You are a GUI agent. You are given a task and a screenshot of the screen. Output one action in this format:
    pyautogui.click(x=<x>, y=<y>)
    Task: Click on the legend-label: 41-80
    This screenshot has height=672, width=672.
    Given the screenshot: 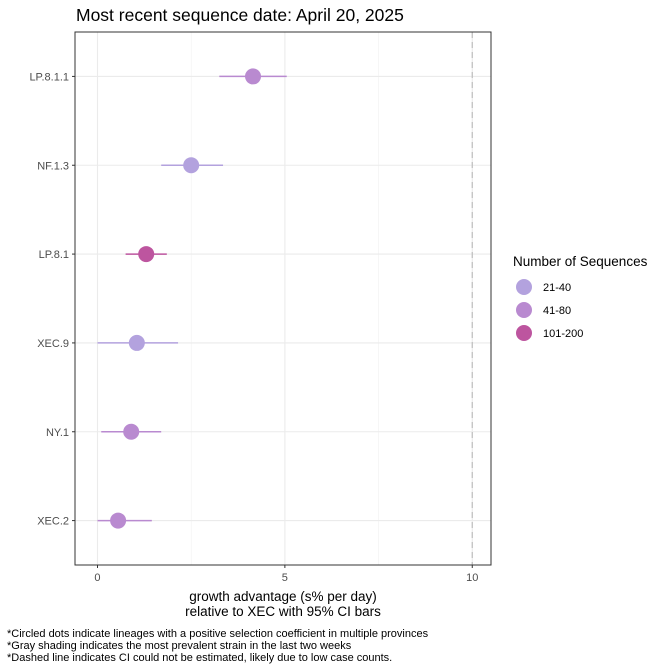 What is the action you would take?
    pyautogui.click(x=557, y=311)
    